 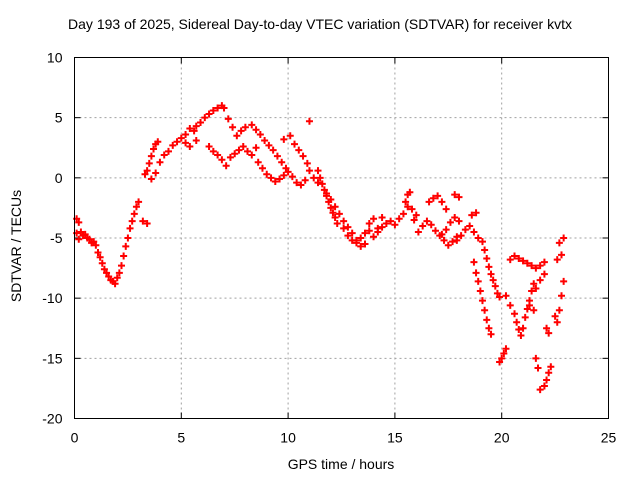 I want to click on x-tick-label: 15, so click(x=395, y=438).